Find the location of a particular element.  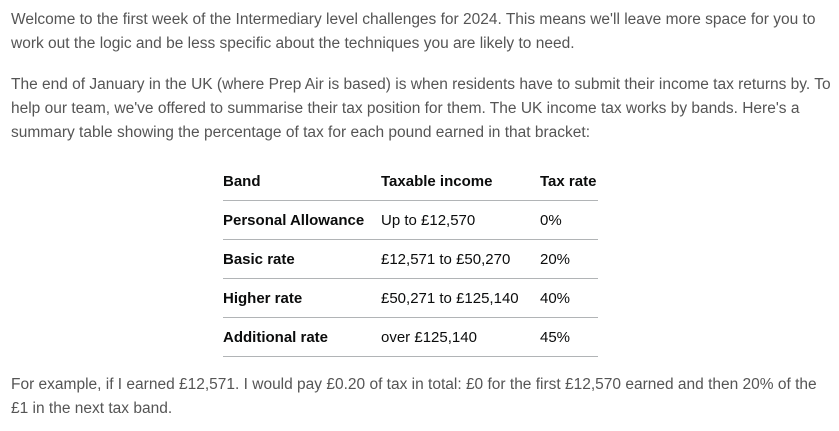

table-row: Higher rate £50,271 to £125,140 40% is located at coordinates (410, 298).